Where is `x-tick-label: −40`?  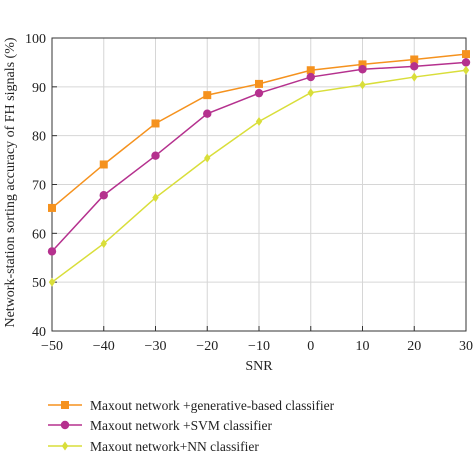 x-tick-label: −40 is located at coordinates (104, 346).